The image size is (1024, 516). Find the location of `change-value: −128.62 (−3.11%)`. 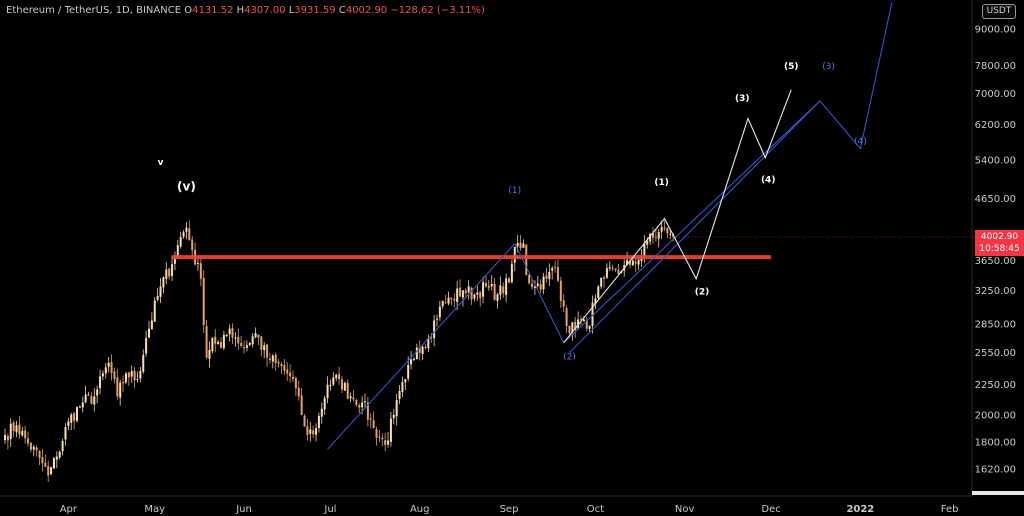

change-value: −128.62 (−3.11%) is located at coordinates (437, 10).